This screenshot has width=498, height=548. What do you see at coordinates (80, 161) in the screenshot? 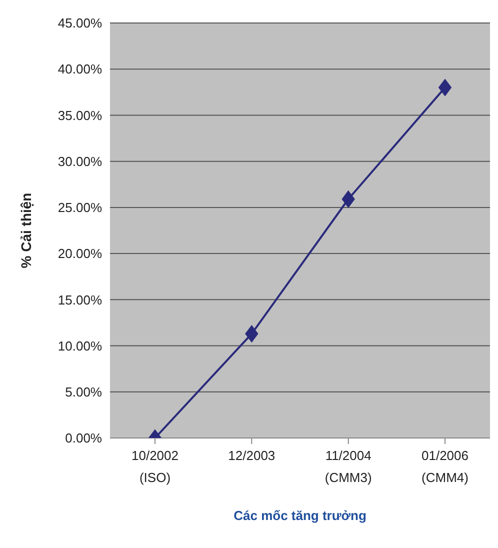
I see `y-tick-label: 30.00%` at bounding box center [80, 161].